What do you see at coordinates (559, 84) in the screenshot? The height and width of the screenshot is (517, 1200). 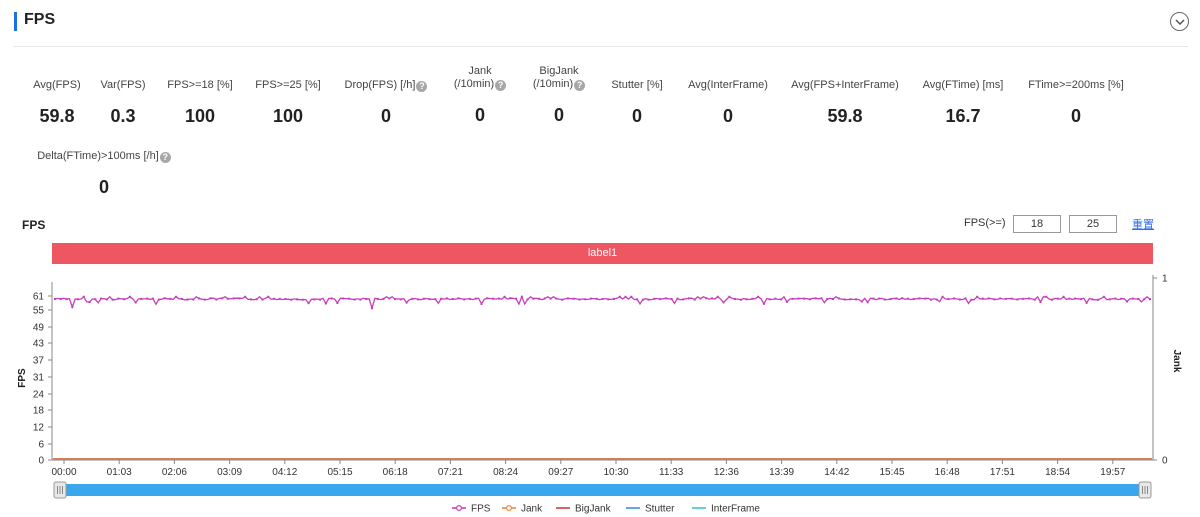 I see `metric-label: (/10min)?` at bounding box center [559, 84].